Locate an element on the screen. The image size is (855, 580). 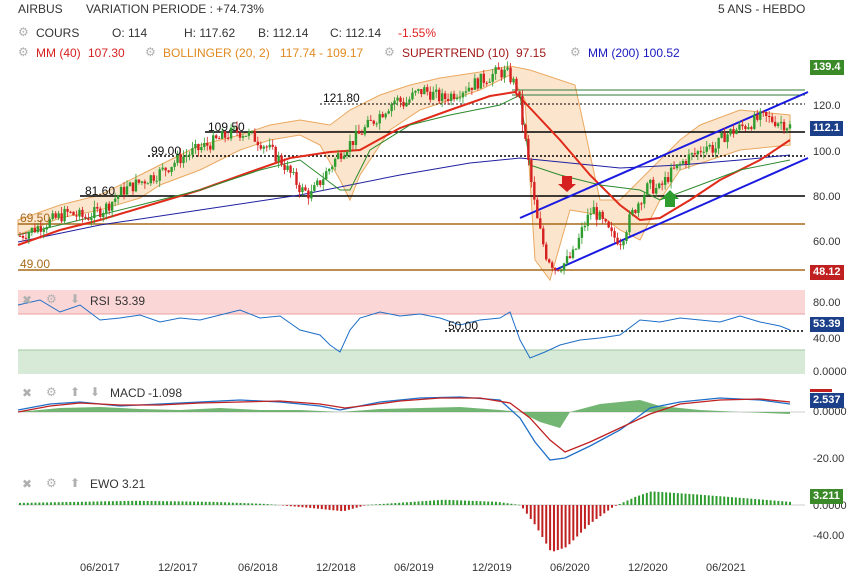
price-tag-high: 139.4 is located at coordinates (827, 67).